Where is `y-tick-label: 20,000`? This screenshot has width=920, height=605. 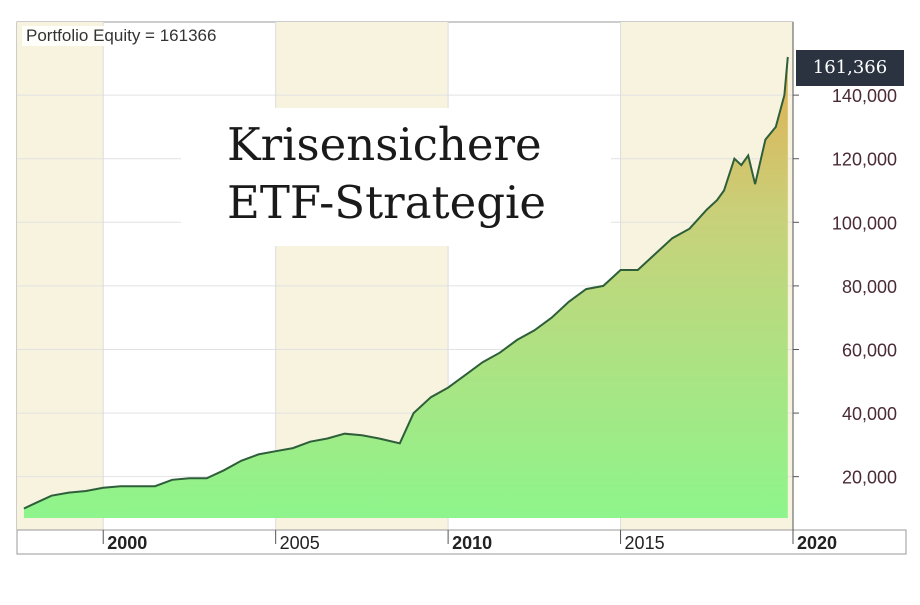 y-tick-label: 20,000 is located at coordinates (869, 478).